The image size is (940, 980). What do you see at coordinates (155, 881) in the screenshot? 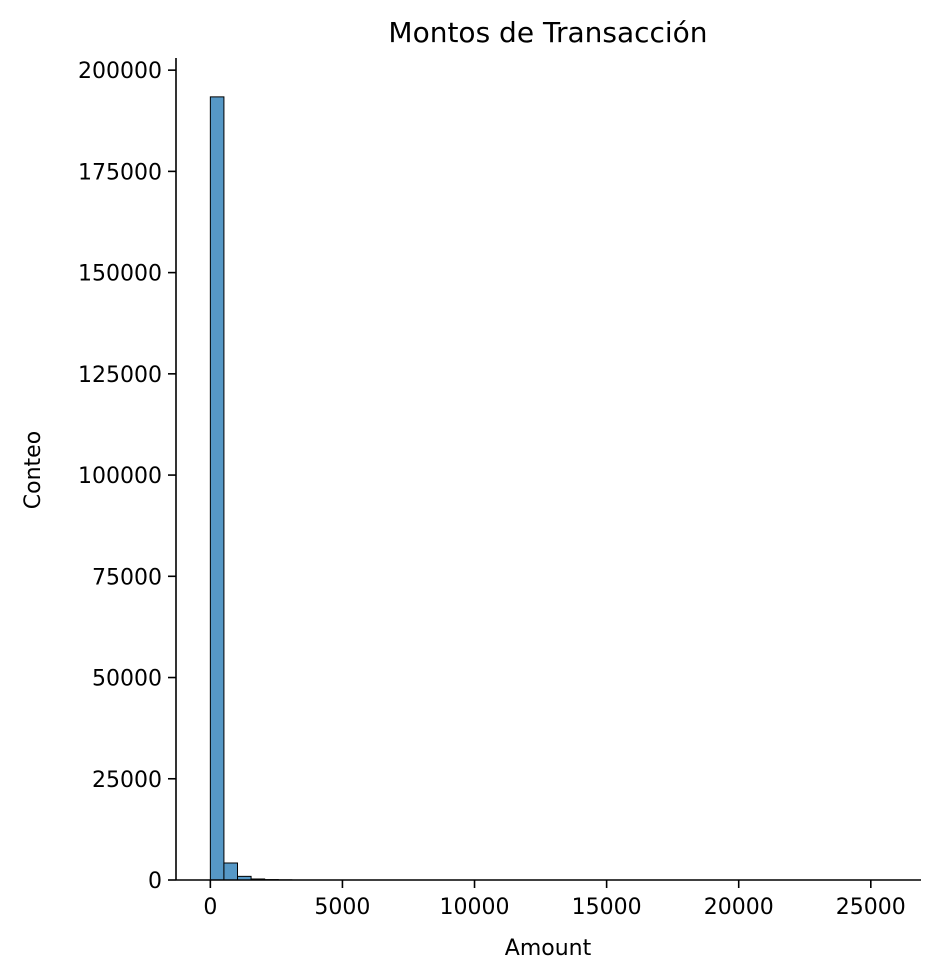
I see `y-tick-label: 0` at bounding box center [155, 881].